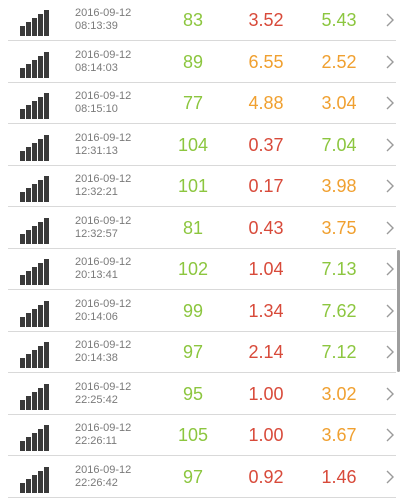 This screenshot has height=500, width=404. What do you see at coordinates (339, 228) in the screenshot?
I see `upload-value: 3.75` at bounding box center [339, 228].